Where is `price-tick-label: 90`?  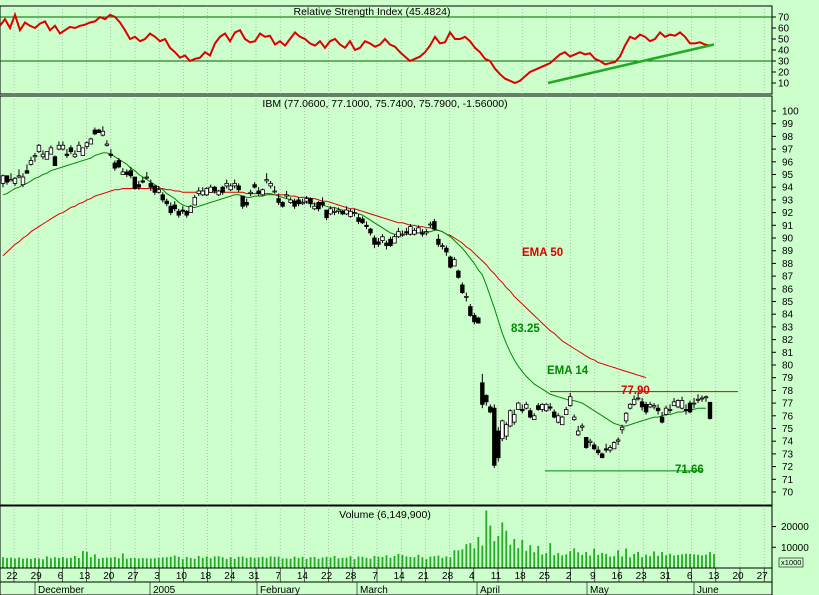 price-tick-label: 90 is located at coordinates (788, 239).